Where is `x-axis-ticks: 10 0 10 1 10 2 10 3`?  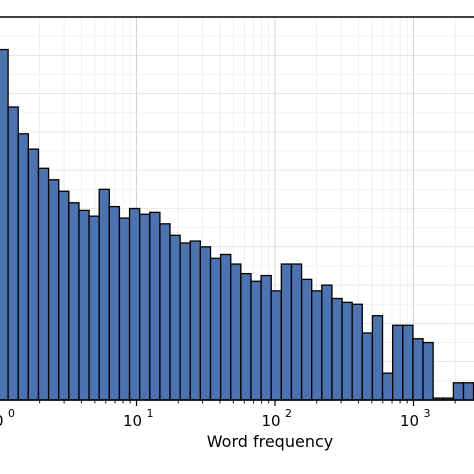 x-axis-ticks: 10 0 10 1 10 2 10 3 is located at coordinates (228, 415).